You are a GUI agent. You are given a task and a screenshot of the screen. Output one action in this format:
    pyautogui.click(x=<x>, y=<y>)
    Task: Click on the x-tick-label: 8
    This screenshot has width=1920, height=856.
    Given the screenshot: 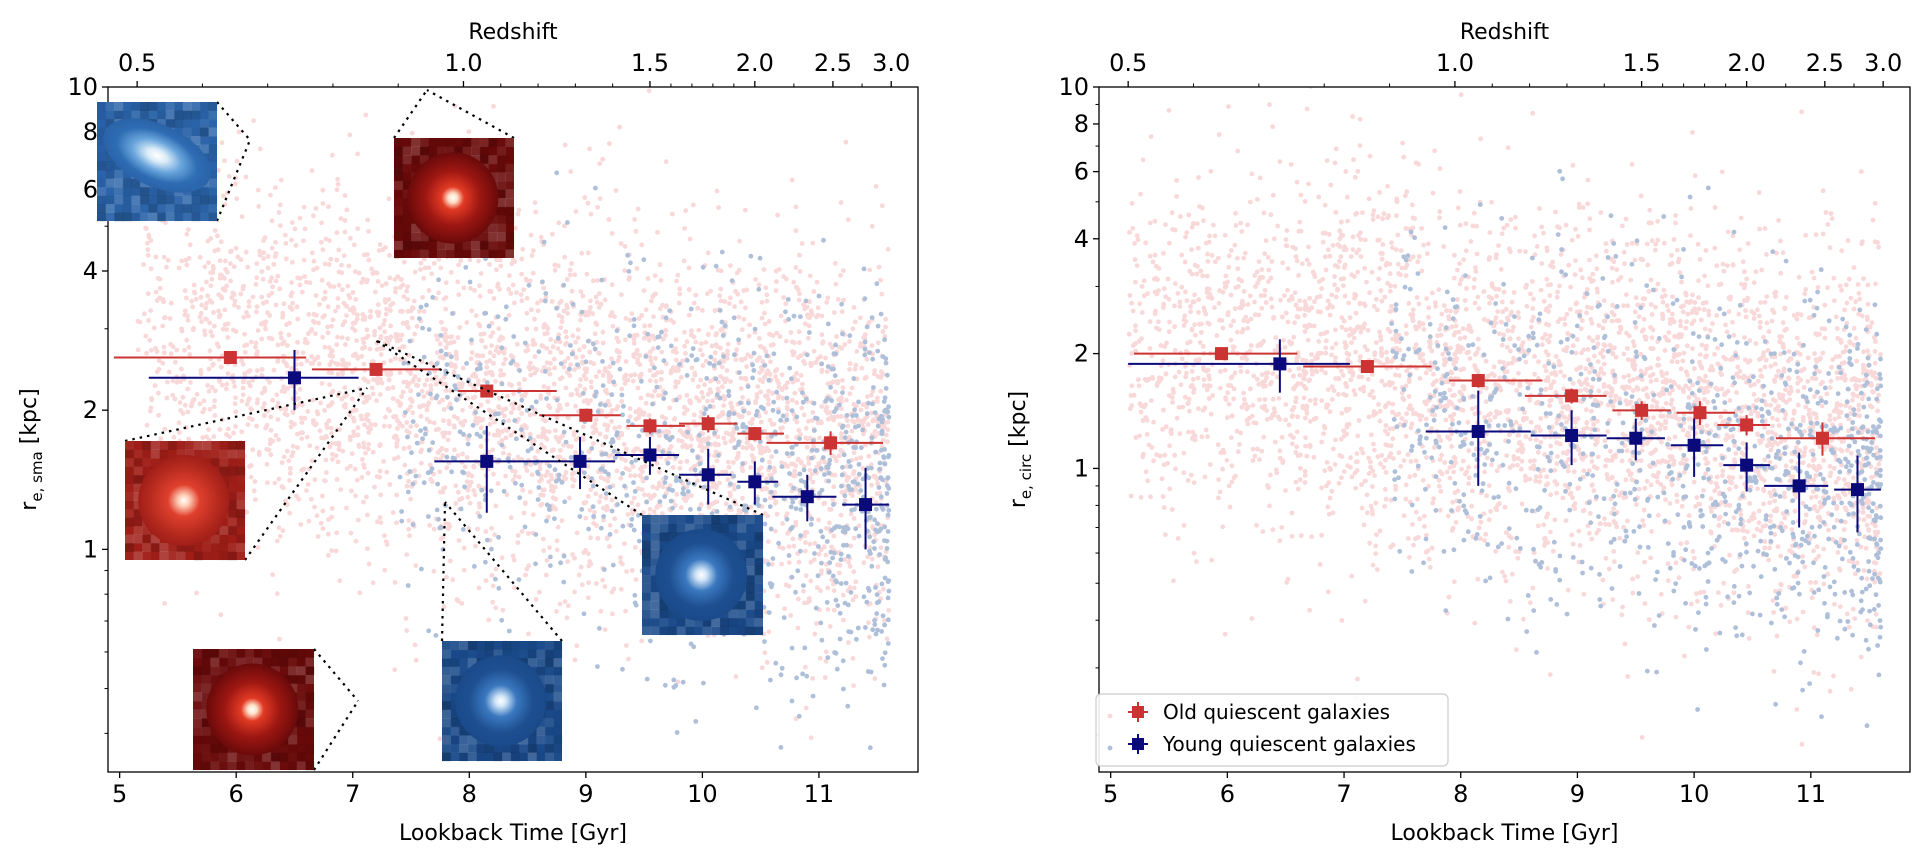 What is the action you would take?
    pyautogui.click(x=469, y=794)
    